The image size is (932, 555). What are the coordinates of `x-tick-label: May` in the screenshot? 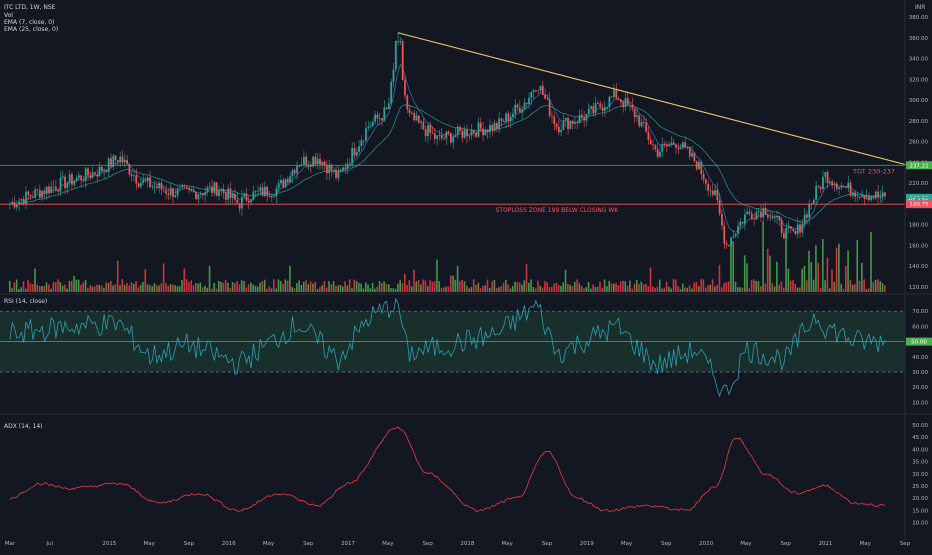 It's located at (269, 544).